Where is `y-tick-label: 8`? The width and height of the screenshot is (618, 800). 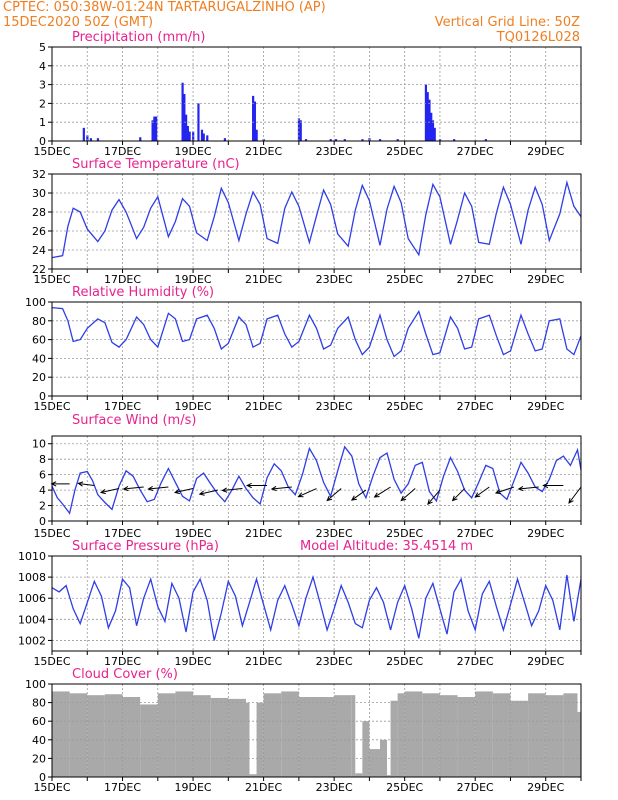
y-tick-label: 8 is located at coordinates (42, 459).